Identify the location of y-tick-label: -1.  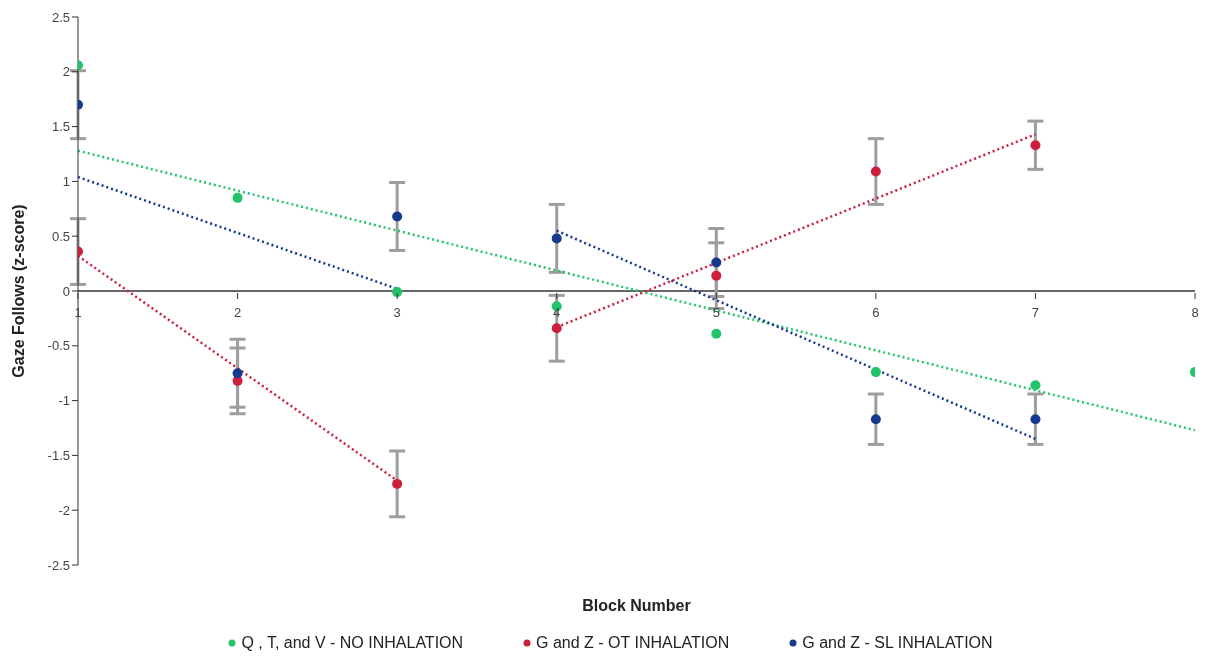
(64, 401).